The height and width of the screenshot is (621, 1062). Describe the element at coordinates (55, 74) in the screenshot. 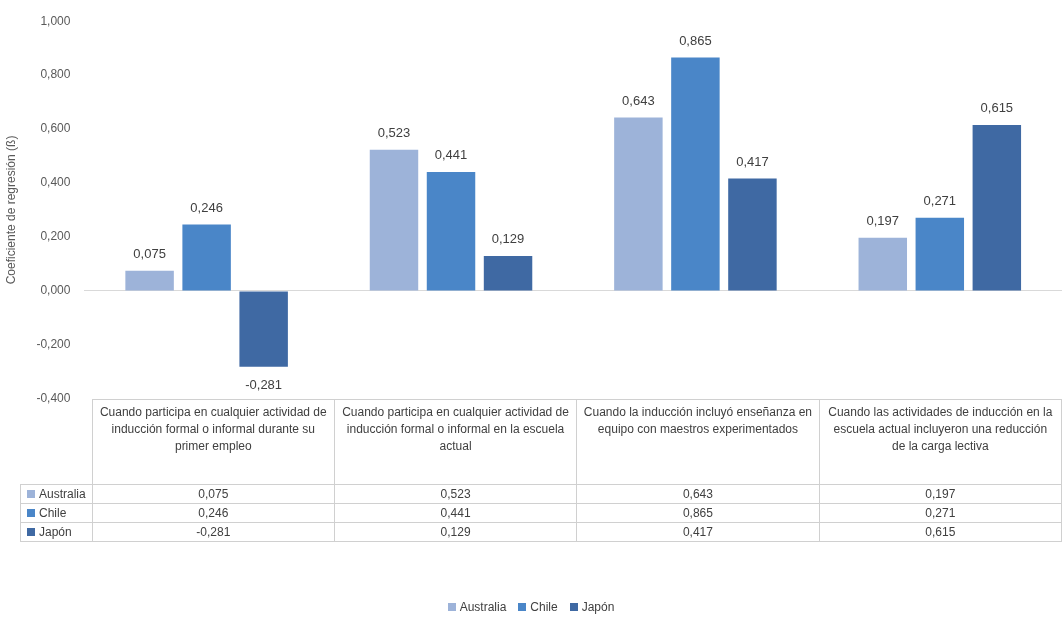

I see `y-tick-label: 0,800` at that location.